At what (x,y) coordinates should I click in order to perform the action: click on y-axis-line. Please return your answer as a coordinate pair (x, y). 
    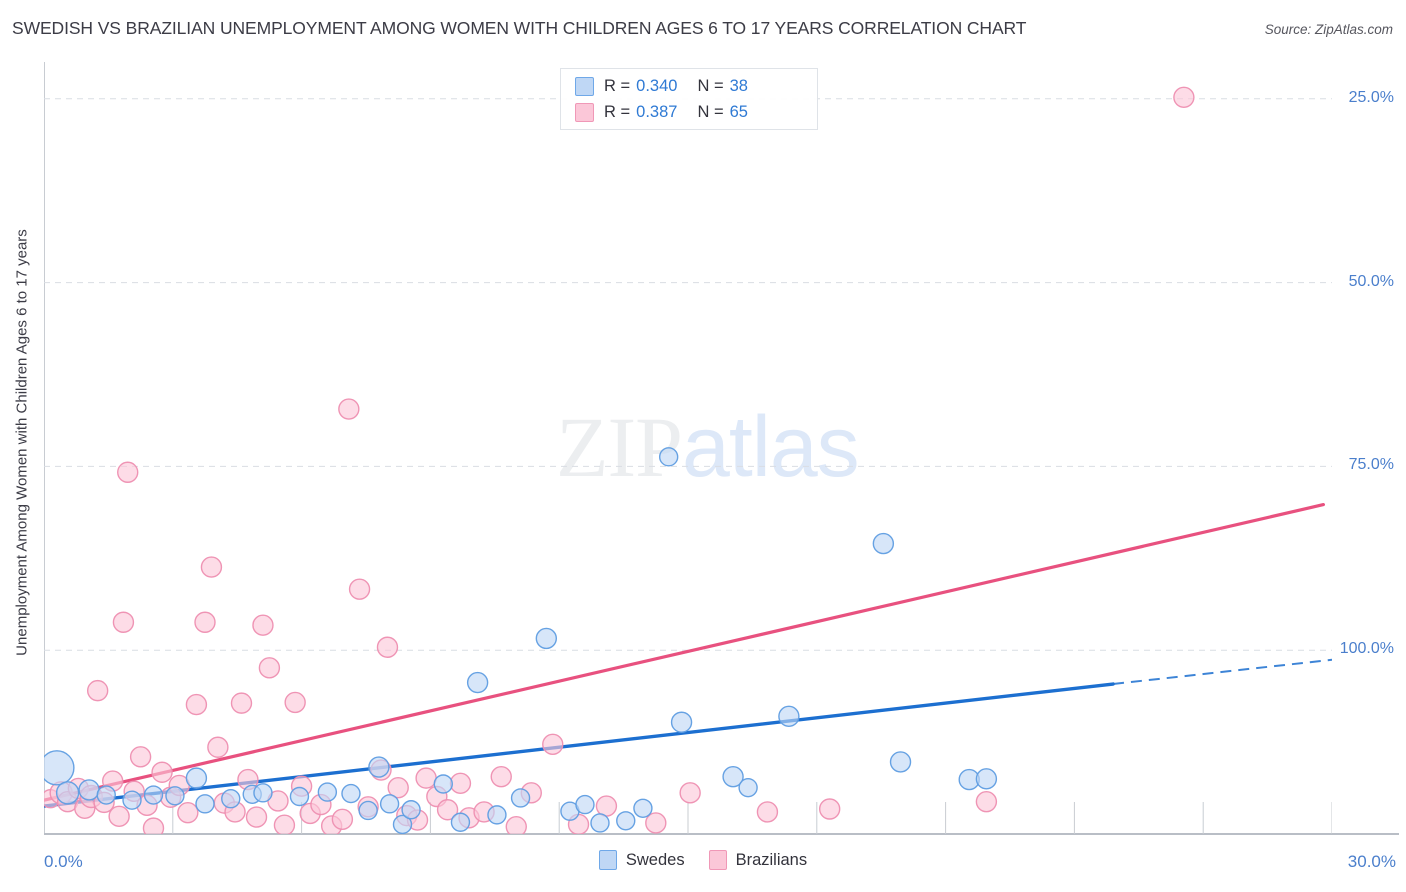
    Looking at the image, I should click on (44, 448).